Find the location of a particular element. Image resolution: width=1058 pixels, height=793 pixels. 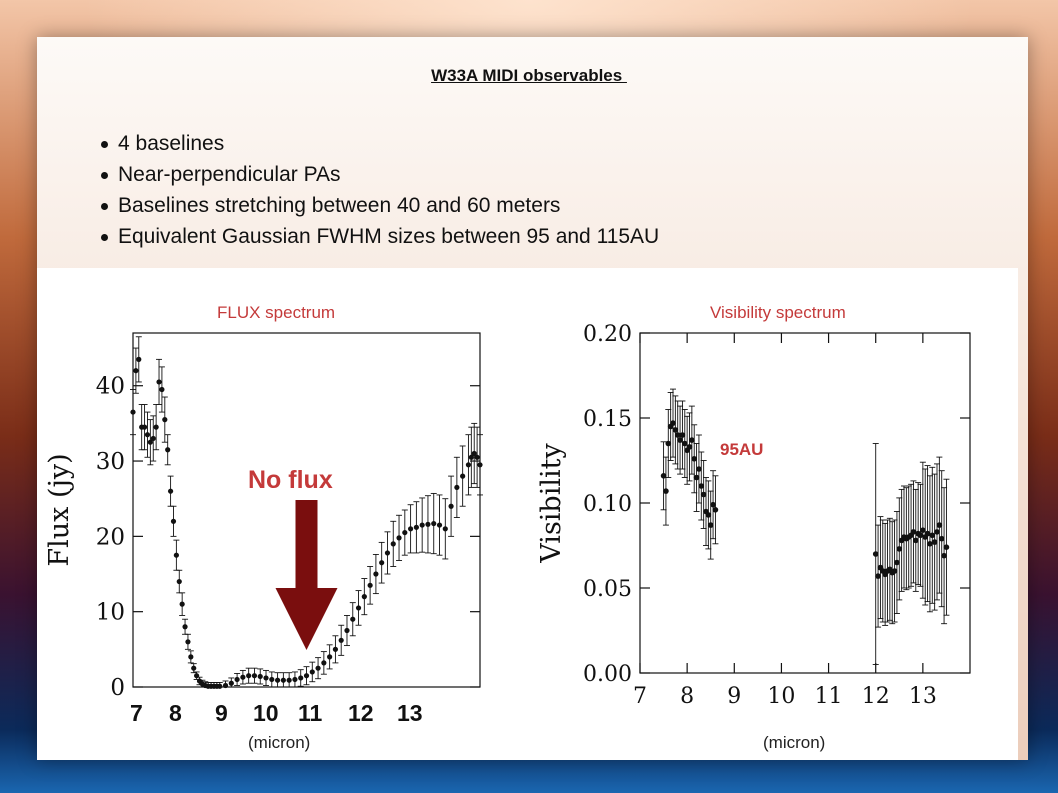

visibility-y-tick-label: 0.05 is located at coordinates (607, 589).